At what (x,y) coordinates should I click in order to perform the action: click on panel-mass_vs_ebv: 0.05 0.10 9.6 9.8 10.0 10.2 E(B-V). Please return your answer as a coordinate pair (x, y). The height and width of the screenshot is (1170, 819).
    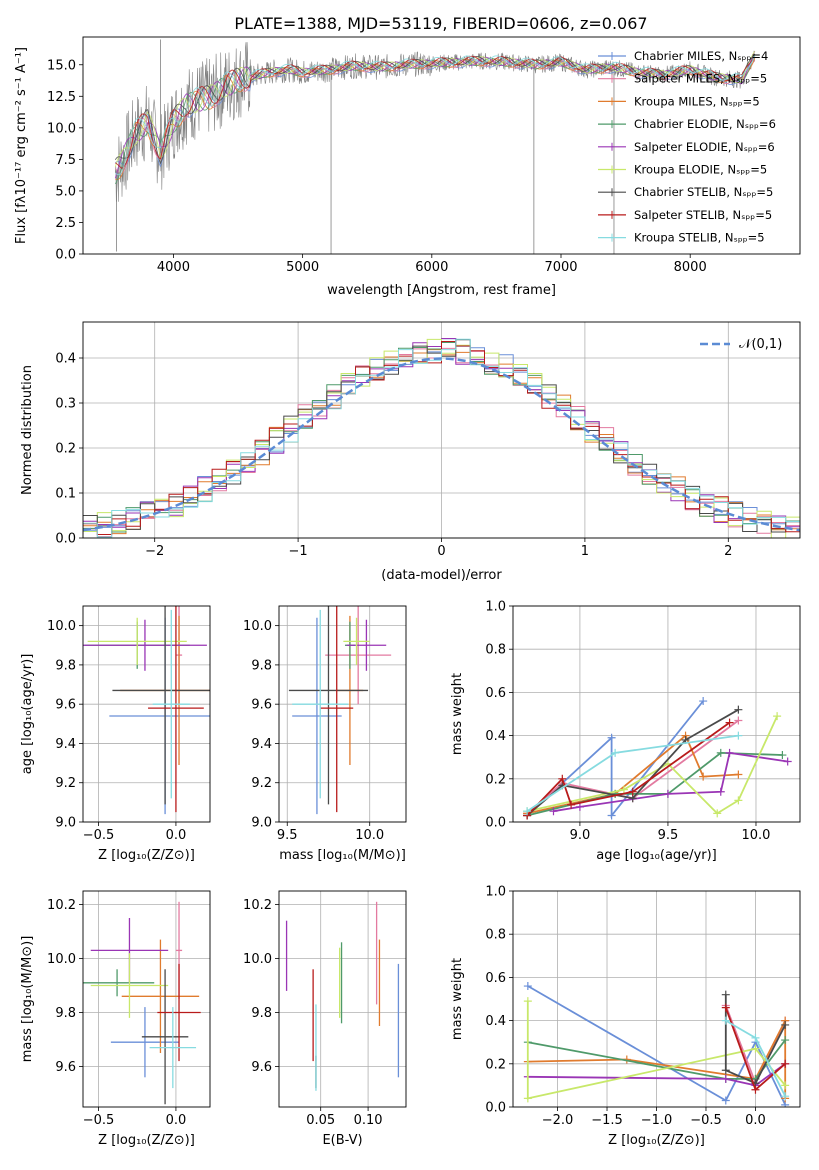
    Looking at the image, I should click on (325, 1019).